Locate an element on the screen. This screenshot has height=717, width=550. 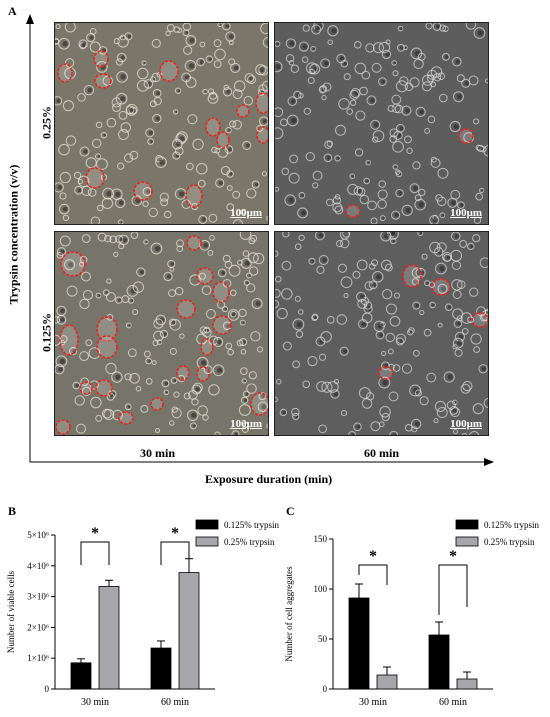
row-label-0.125: 0.125% is located at coordinates (46, 332).